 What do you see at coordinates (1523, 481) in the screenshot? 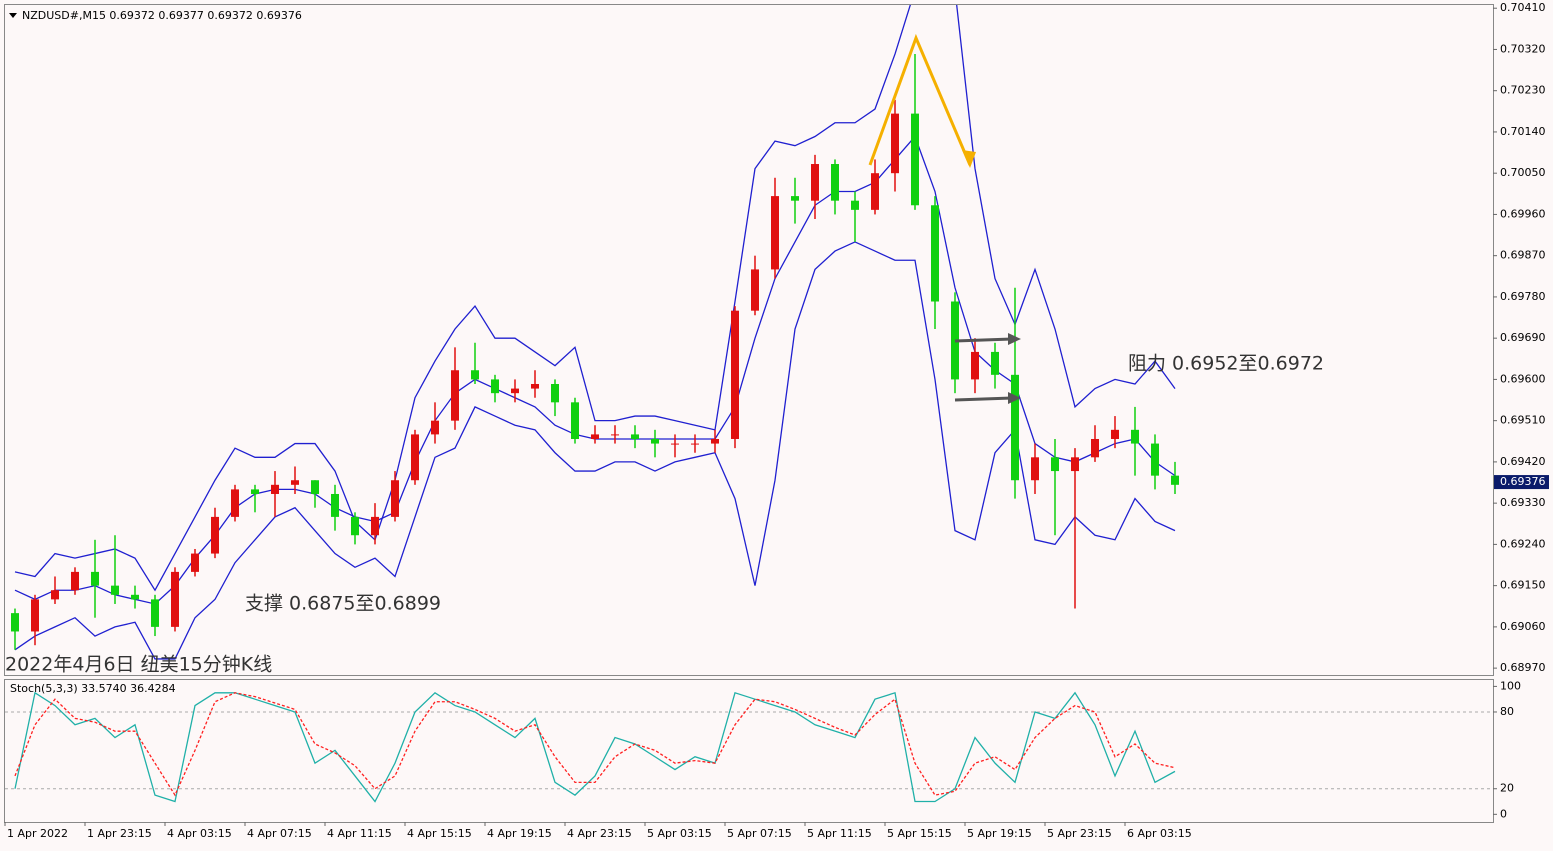
I see `price-marker-label: 0.69376` at bounding box center [1523, 481].